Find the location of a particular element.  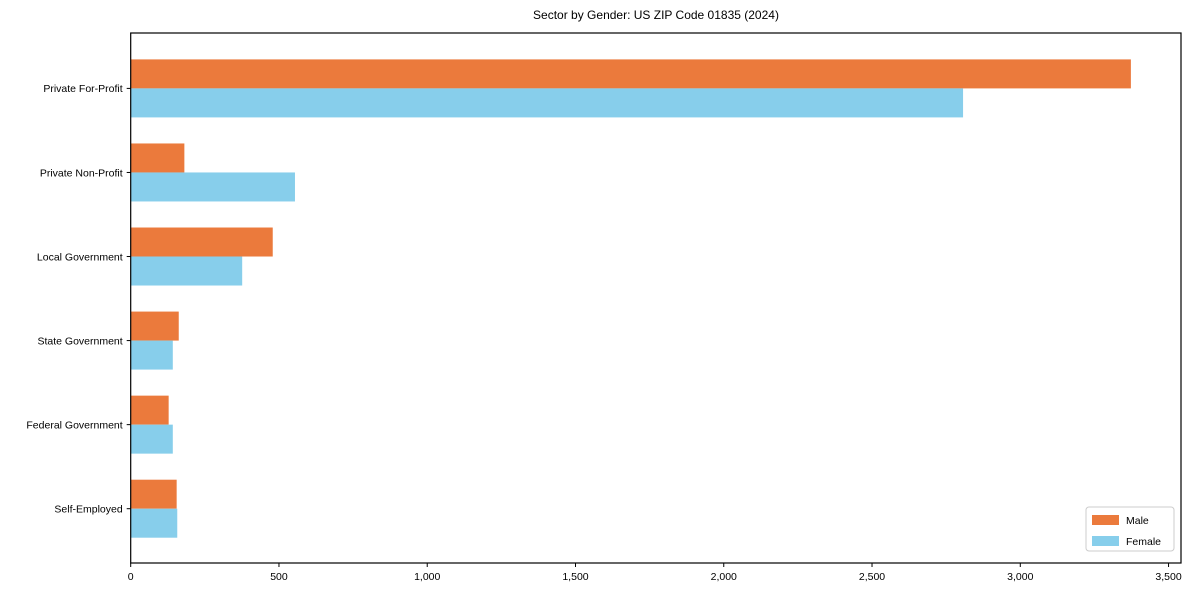

bar-male-private-non-profit is located at coordinates (157, 158).